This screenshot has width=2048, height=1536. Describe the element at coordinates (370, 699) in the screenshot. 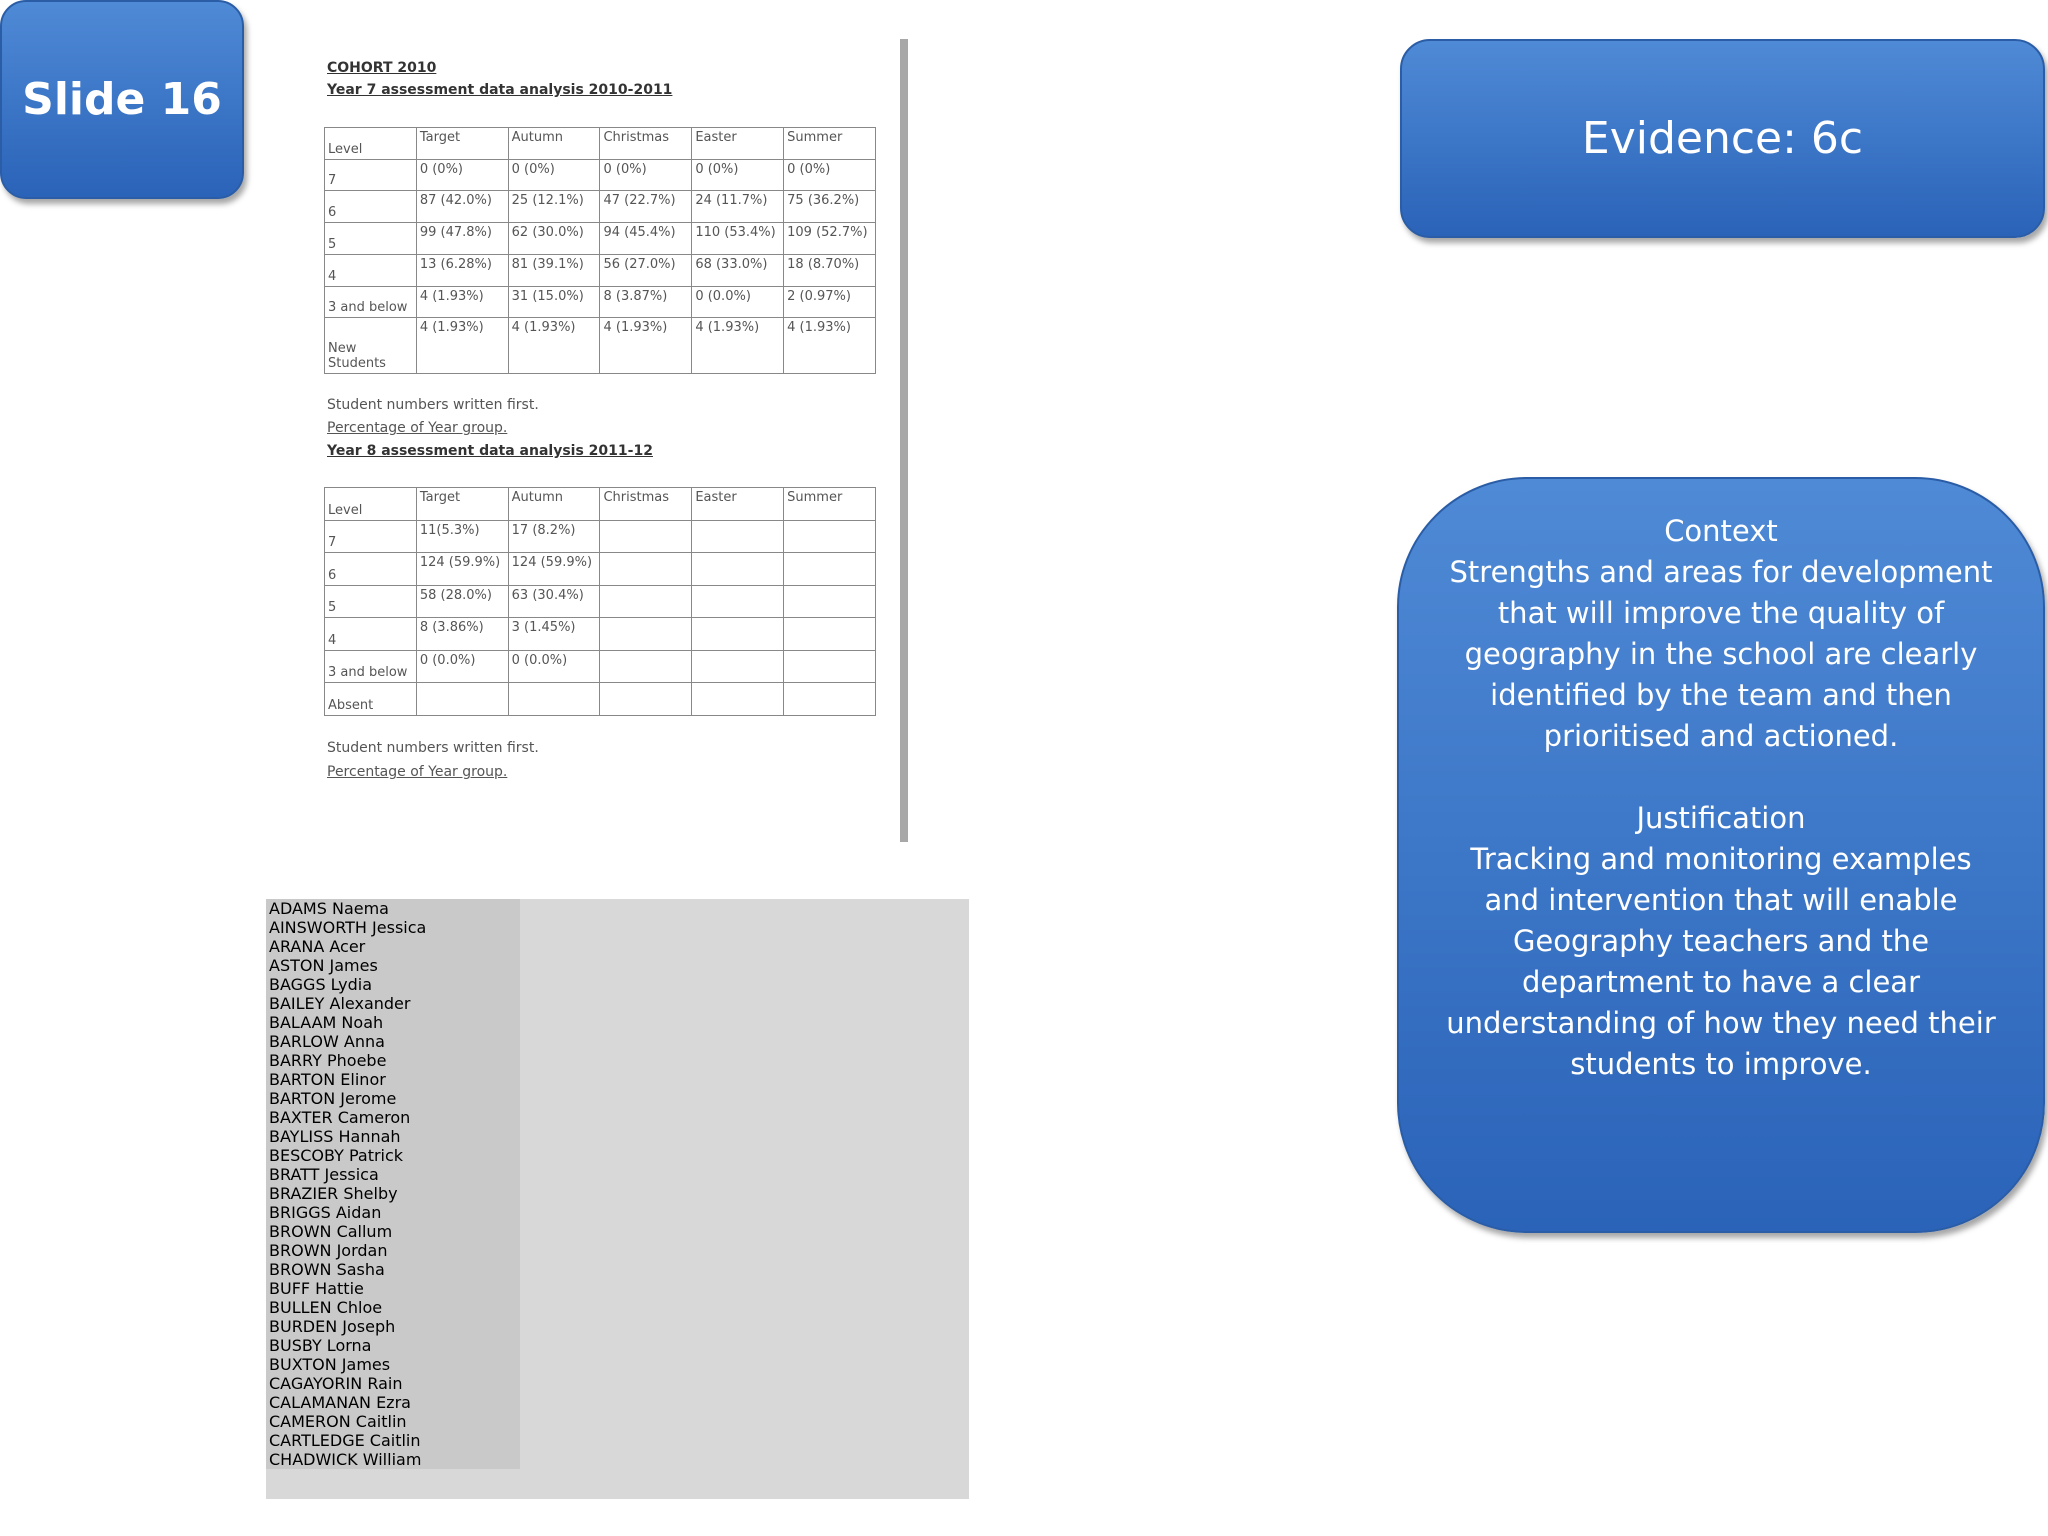

I see `cell: Absent` at that location.